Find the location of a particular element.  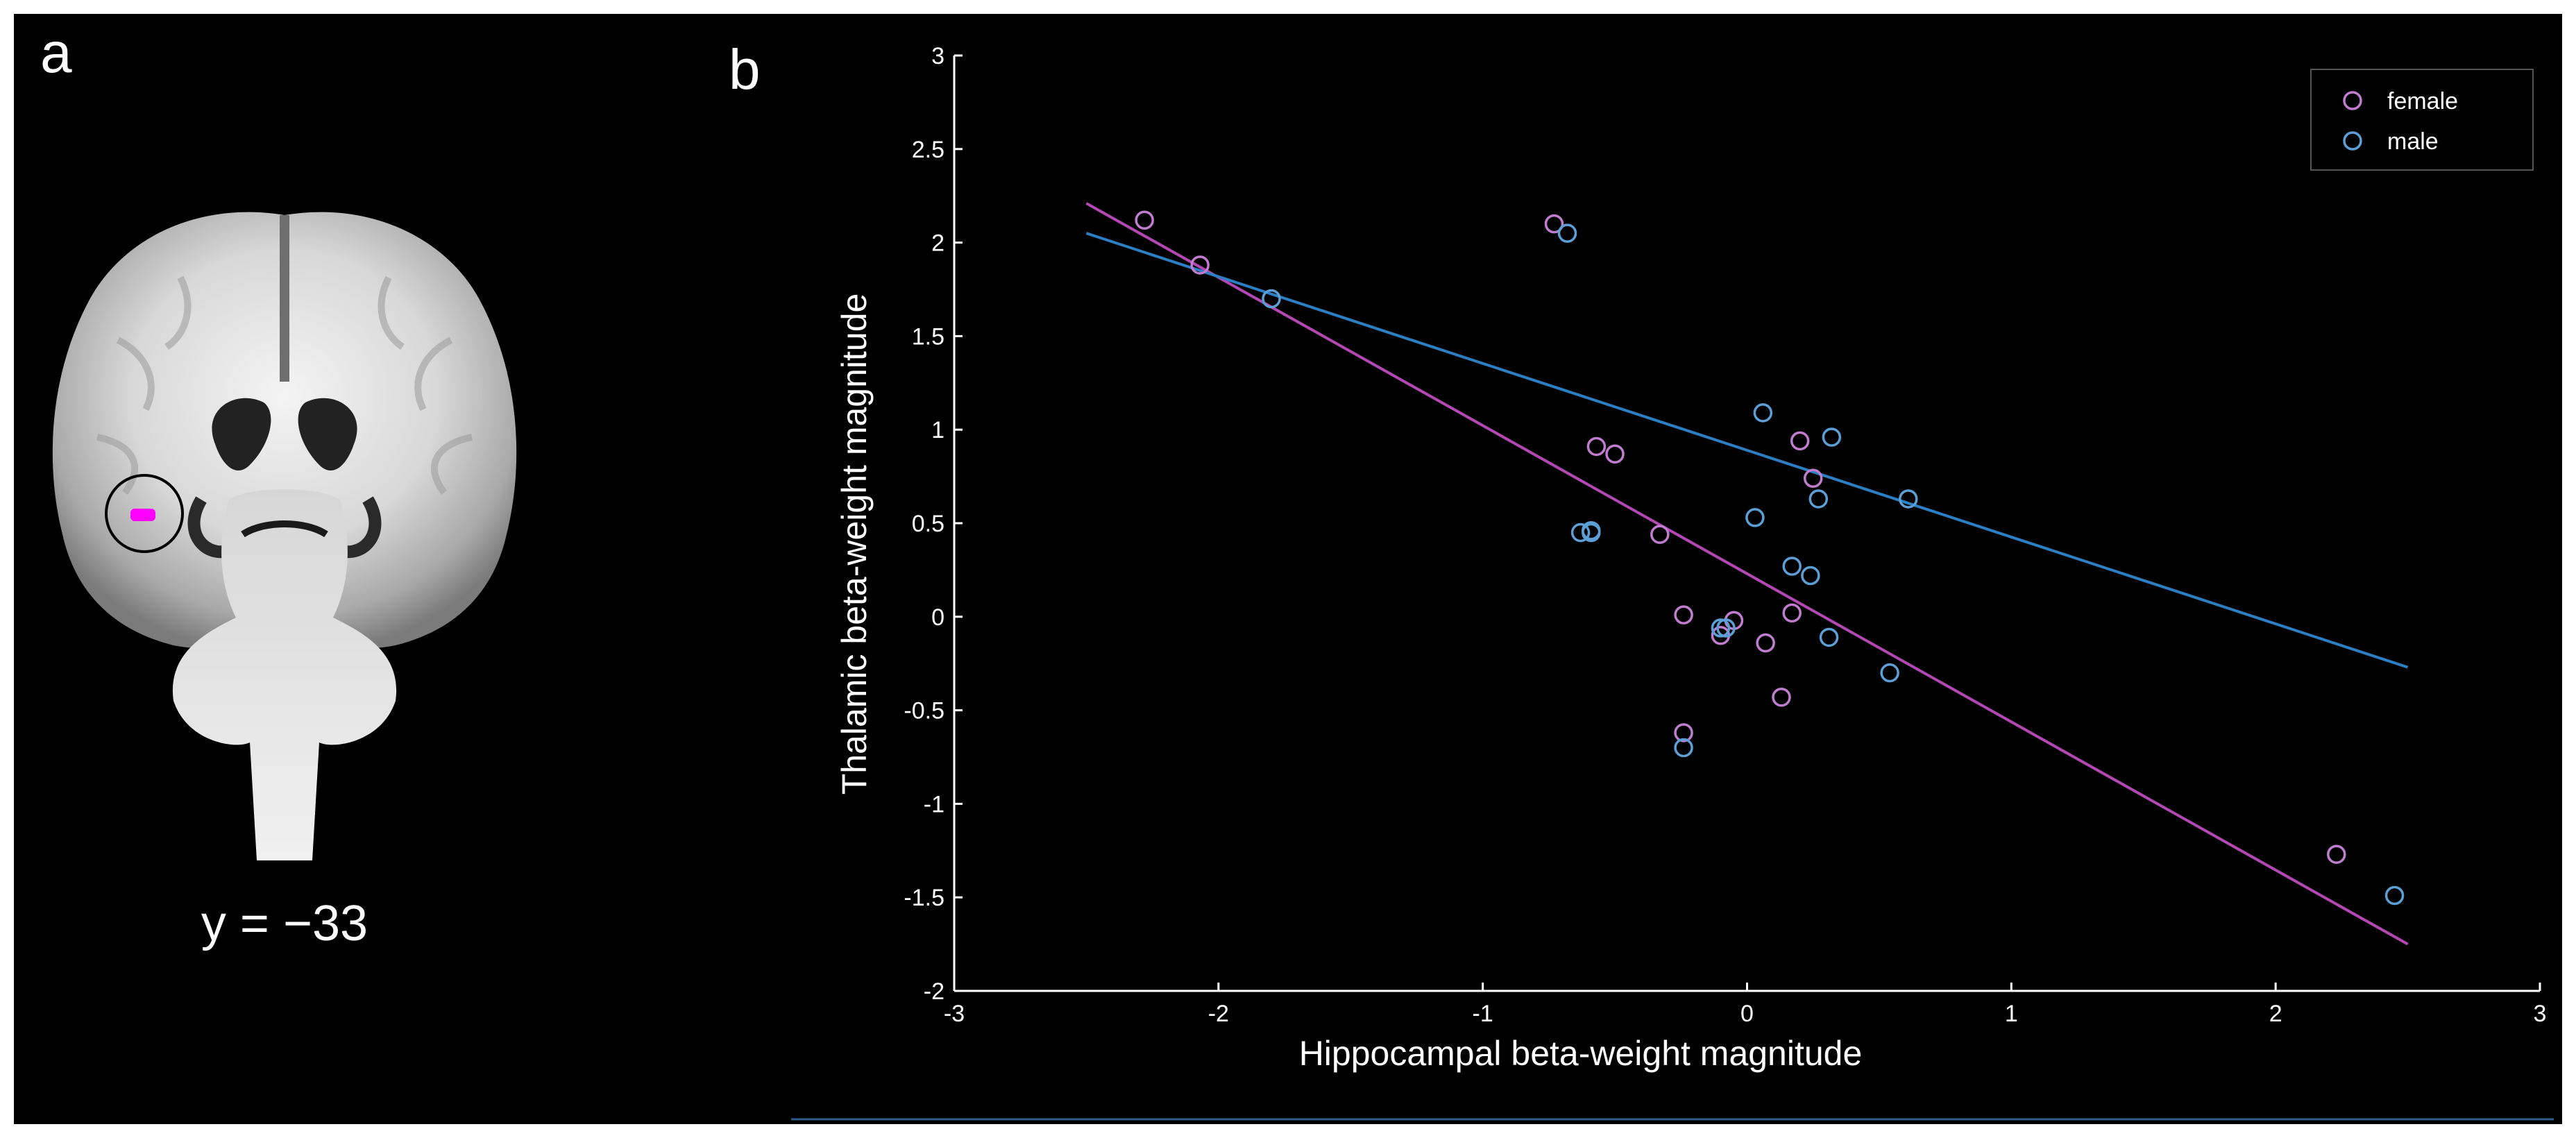

panel-a-label: a is located at coordinates (56, 53).